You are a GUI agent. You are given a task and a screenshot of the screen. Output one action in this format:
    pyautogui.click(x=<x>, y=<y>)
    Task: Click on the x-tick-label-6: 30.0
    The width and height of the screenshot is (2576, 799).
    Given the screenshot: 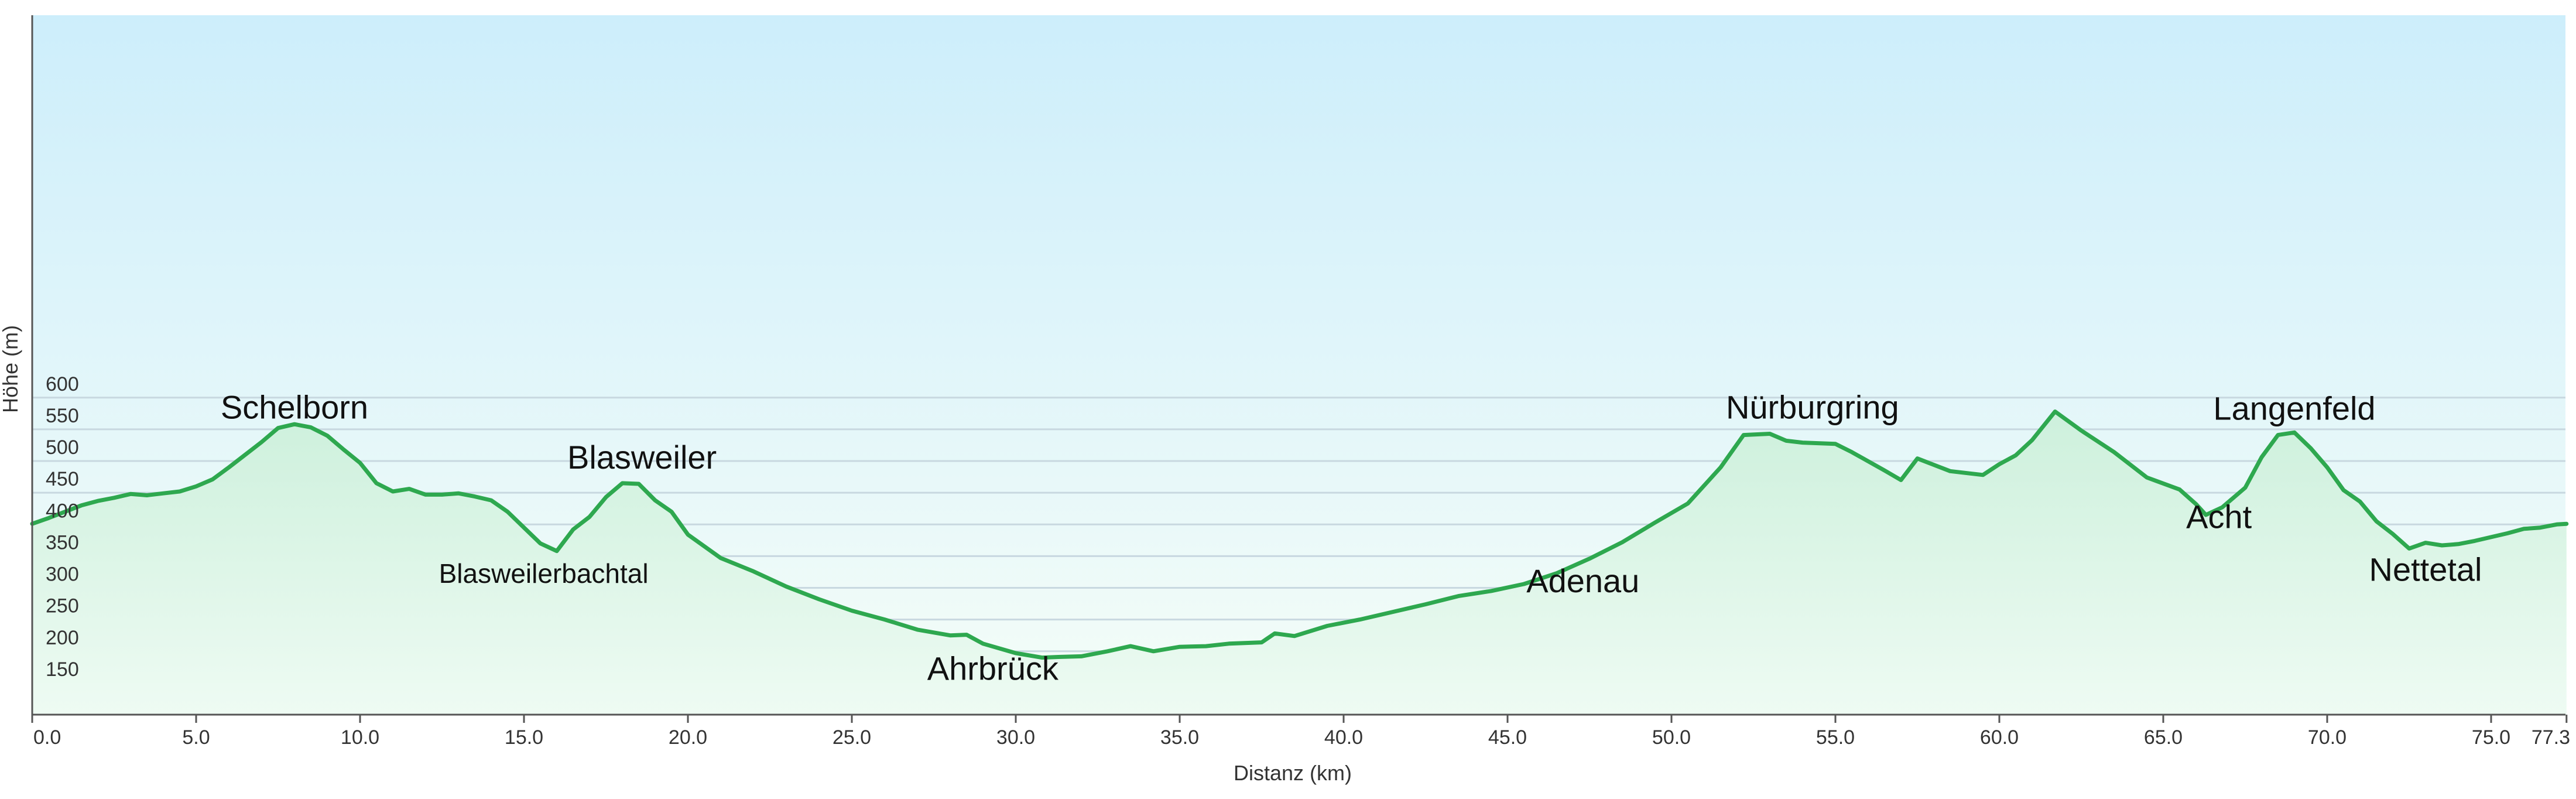 What is the action you would take?
    pyautogui.click(x=1015, y=737)
    